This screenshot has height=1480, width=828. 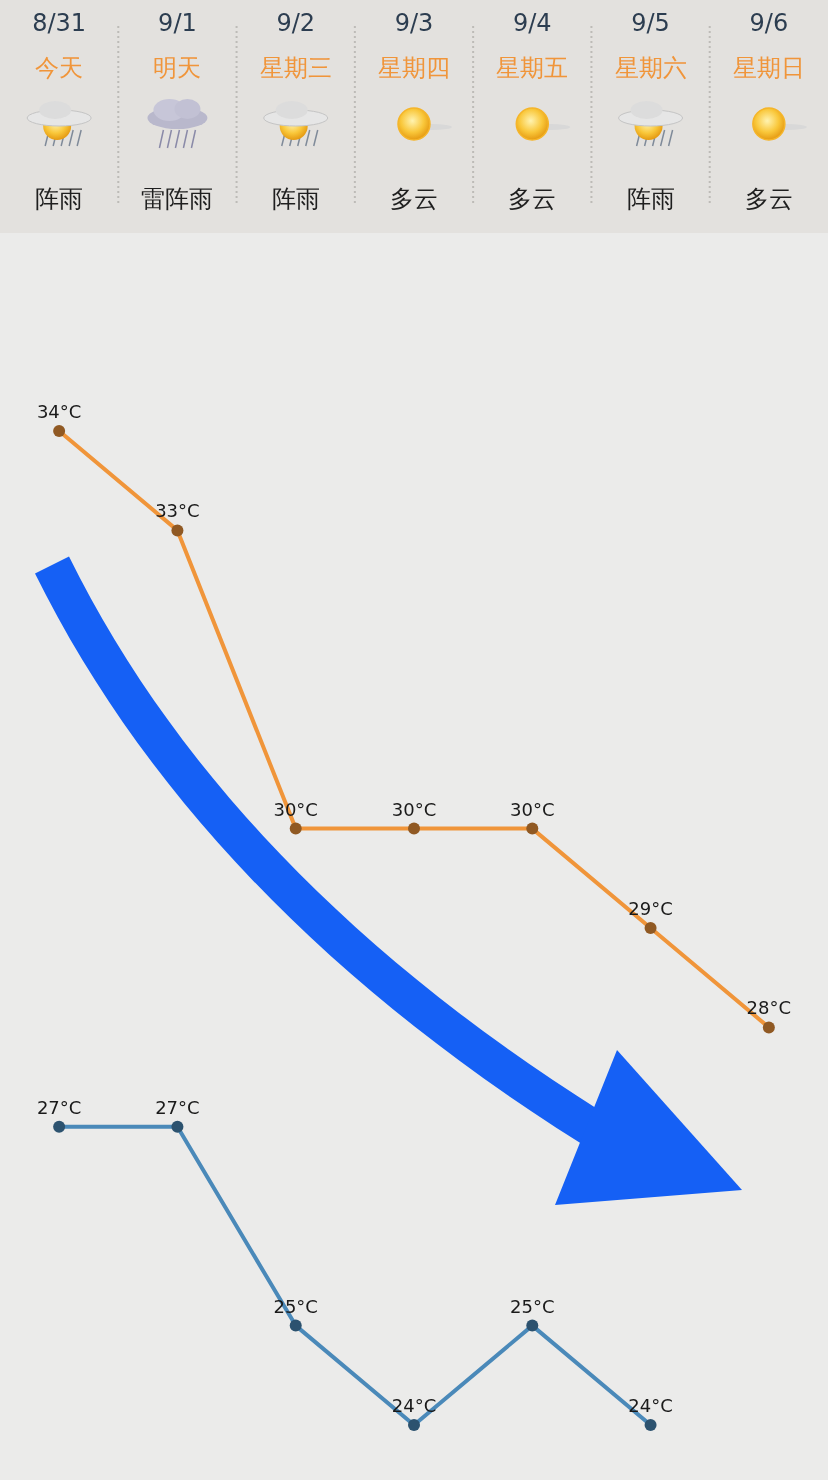 What do you see at coordinates (532, 45) in the screenshot?
I see `x-tick-label: 9/4 星期五` at bounding box center [532, 45].